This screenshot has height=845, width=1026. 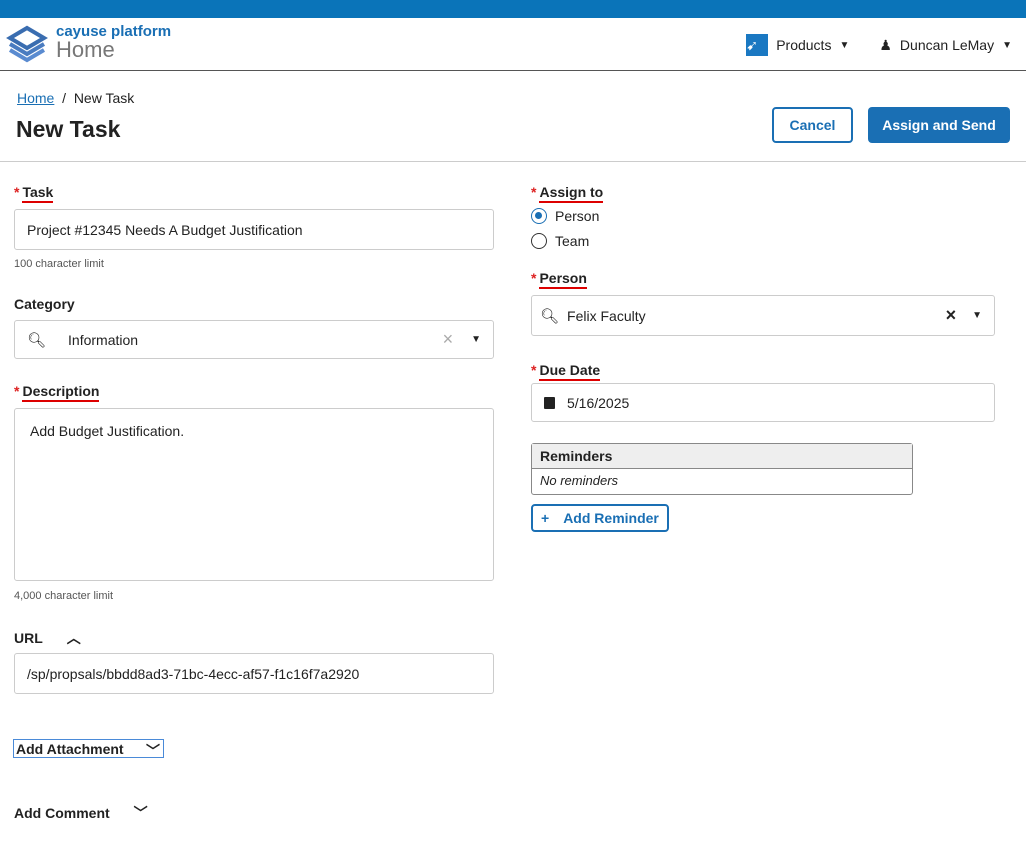 What do you see at coordinates (27, 44) in the screenshot?
I see `layers-icon` at bounding box center [27, 44].